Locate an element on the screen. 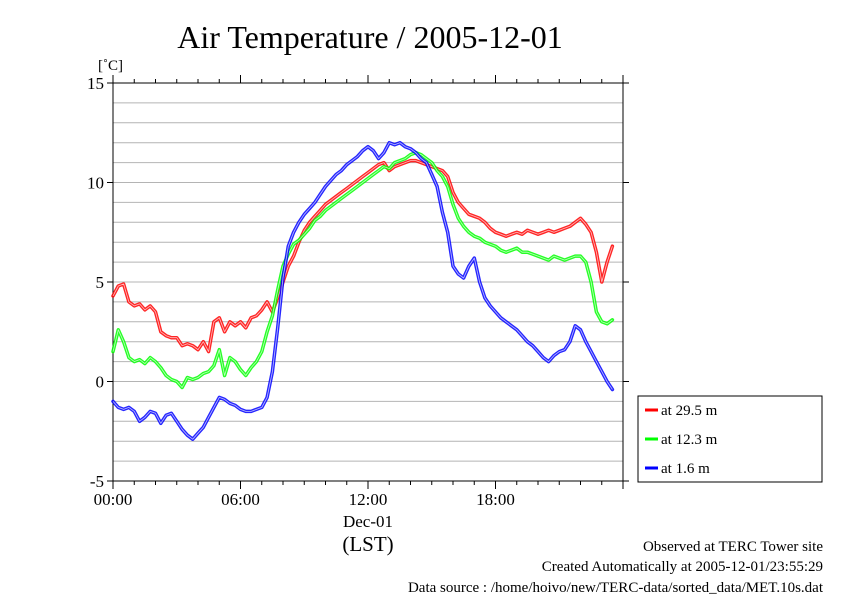 This screenshot has height=595, width=842. x-tick-label: 12:00 is located at coordinates (368, 499).